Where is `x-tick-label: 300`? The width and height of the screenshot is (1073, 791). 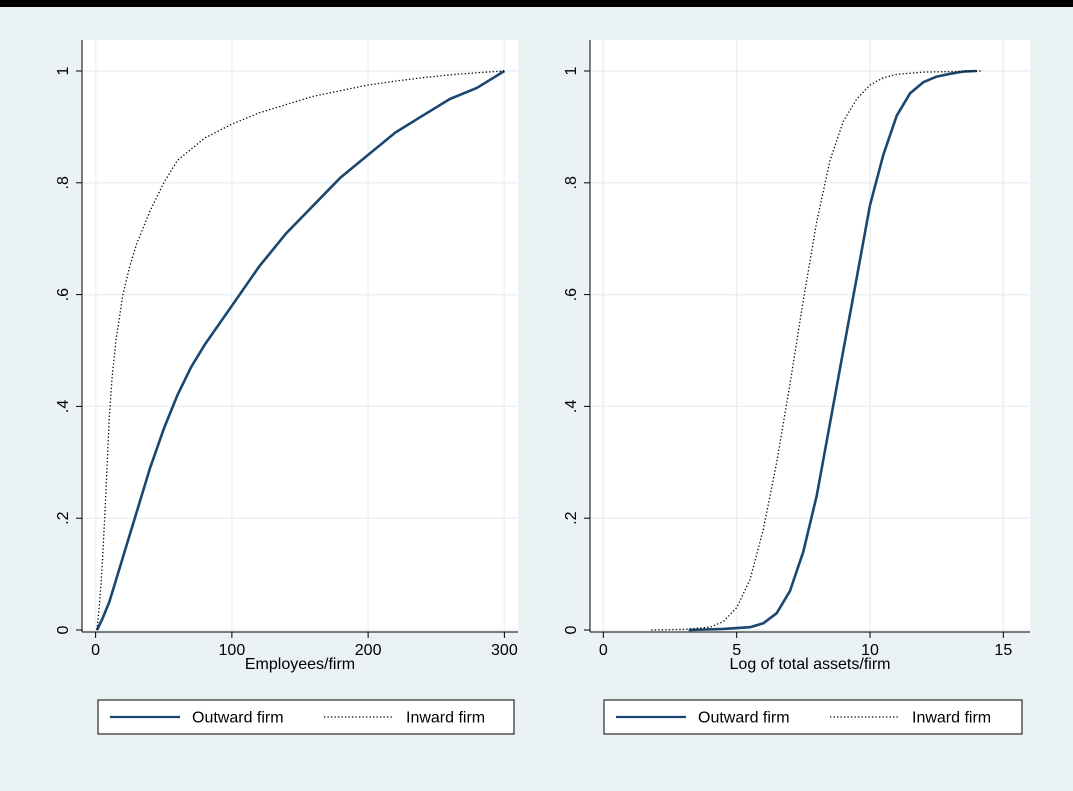
x-tick-label: 300 is located at coordinates (504, 650).